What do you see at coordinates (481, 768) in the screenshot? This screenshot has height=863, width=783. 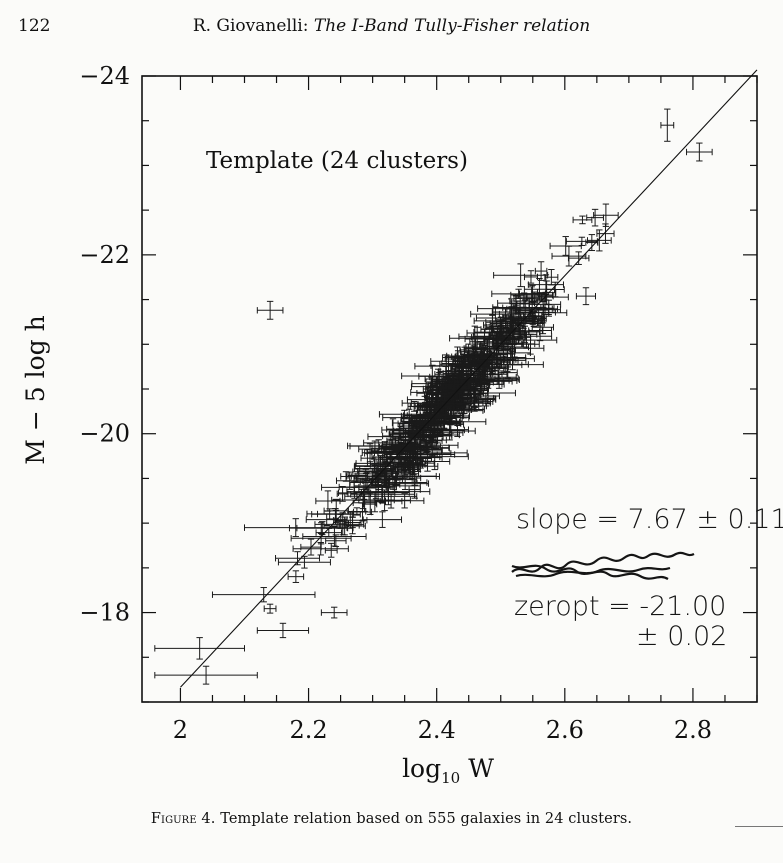 I see `x-axis-label-var: W` at bounding box center [481, 768].